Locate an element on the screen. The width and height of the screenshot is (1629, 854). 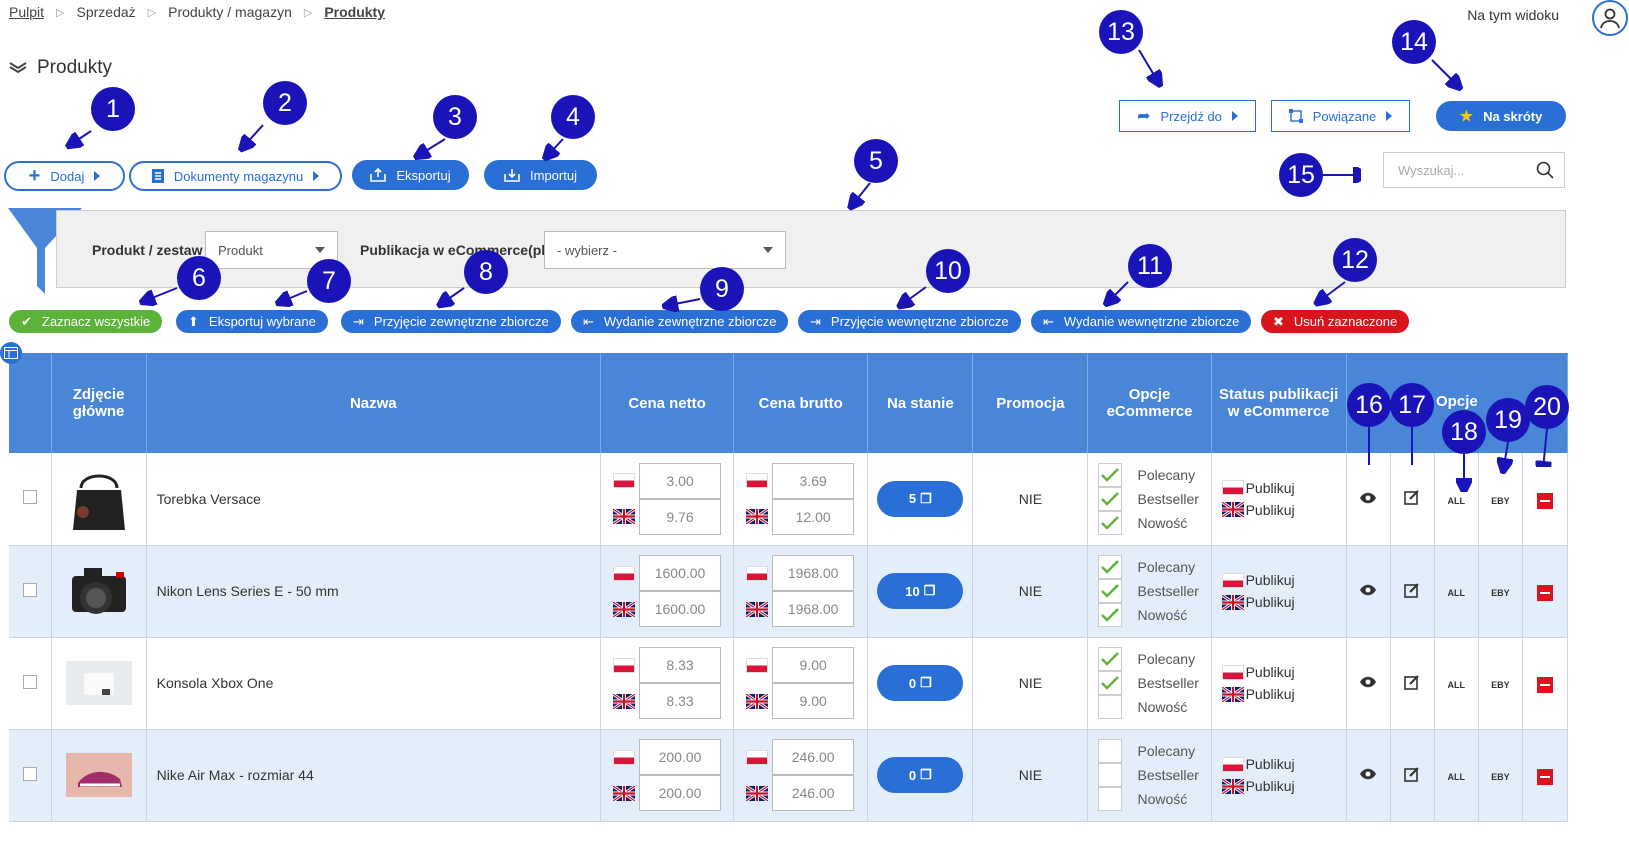
export-button: Eksportuj is located at coordinates (410, 175).